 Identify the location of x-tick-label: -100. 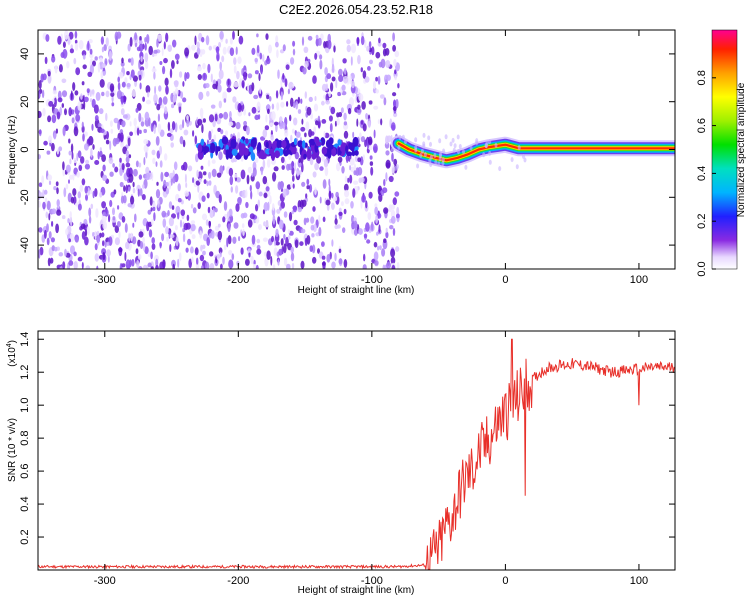
(372, 581).